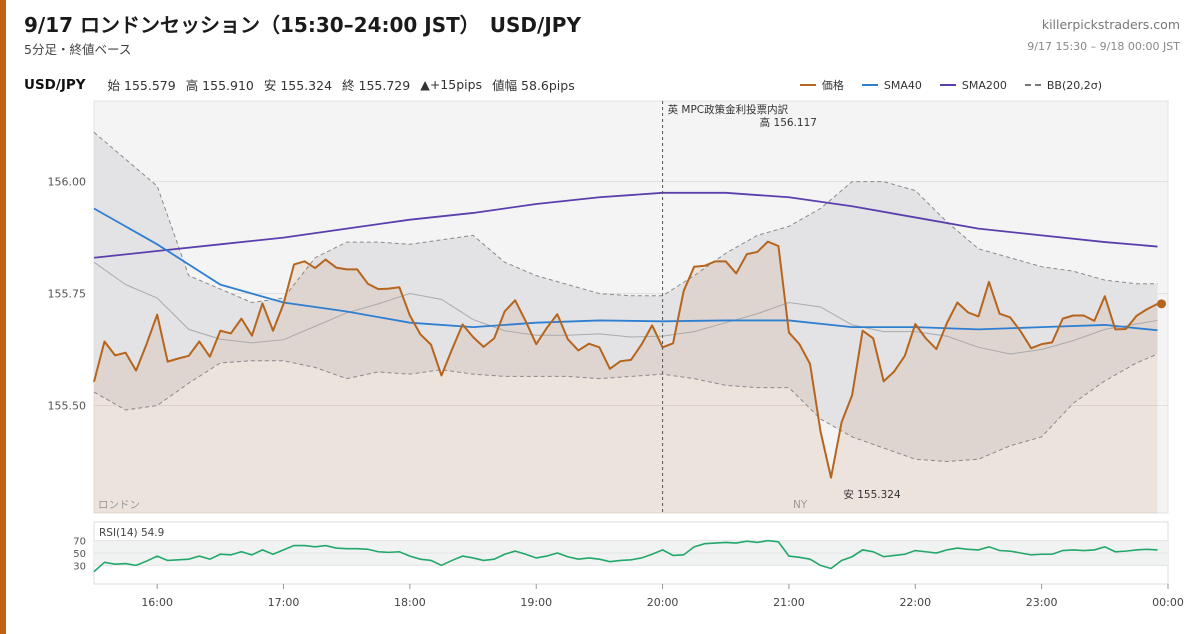  What do you see at coordinates (79, 566) in the screenshot?
I see `rsi-y-tick-label: 30` at bounding box center [79, 566].